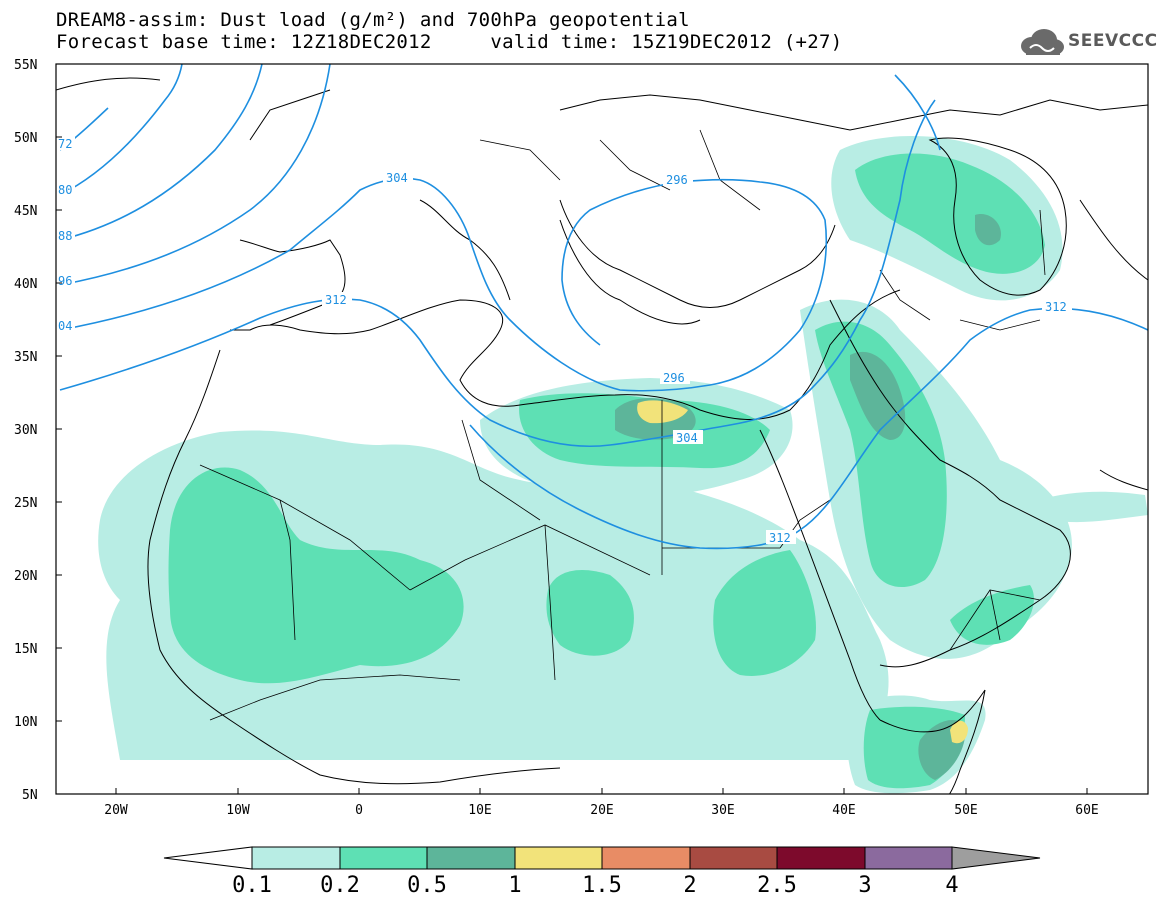  What do you see at coordinates (951, 885) in the screenshot?
I see `colorbar-label: 4` at bounding box center [951, 885].